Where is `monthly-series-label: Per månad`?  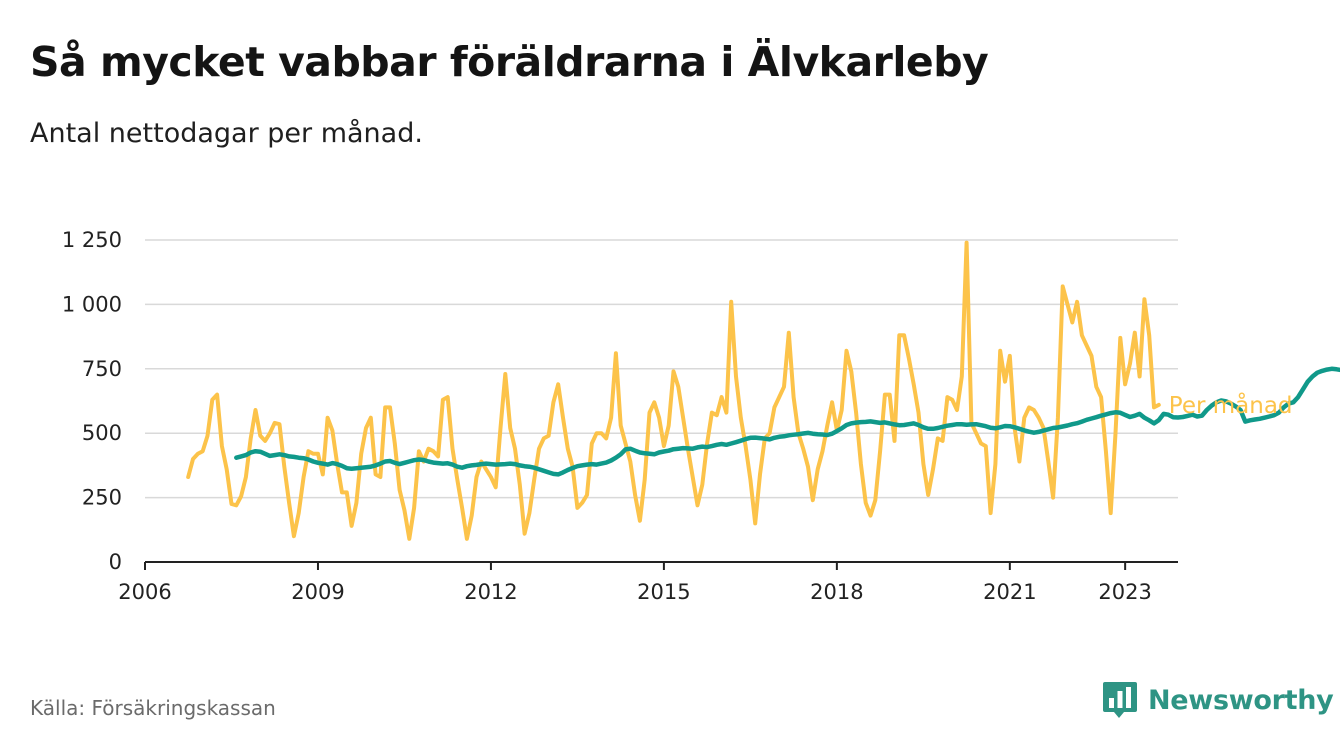
monthly-series-label: Per månad is located at coordinates (1231, 405).